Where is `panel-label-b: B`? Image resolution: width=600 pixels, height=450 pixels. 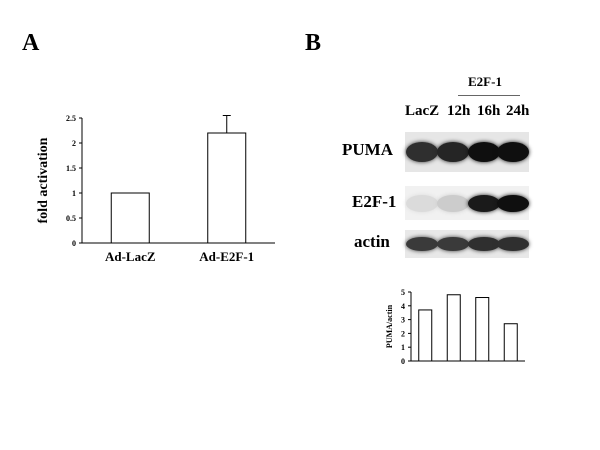
panel-label-b: B is located at coordinates (313, 43).